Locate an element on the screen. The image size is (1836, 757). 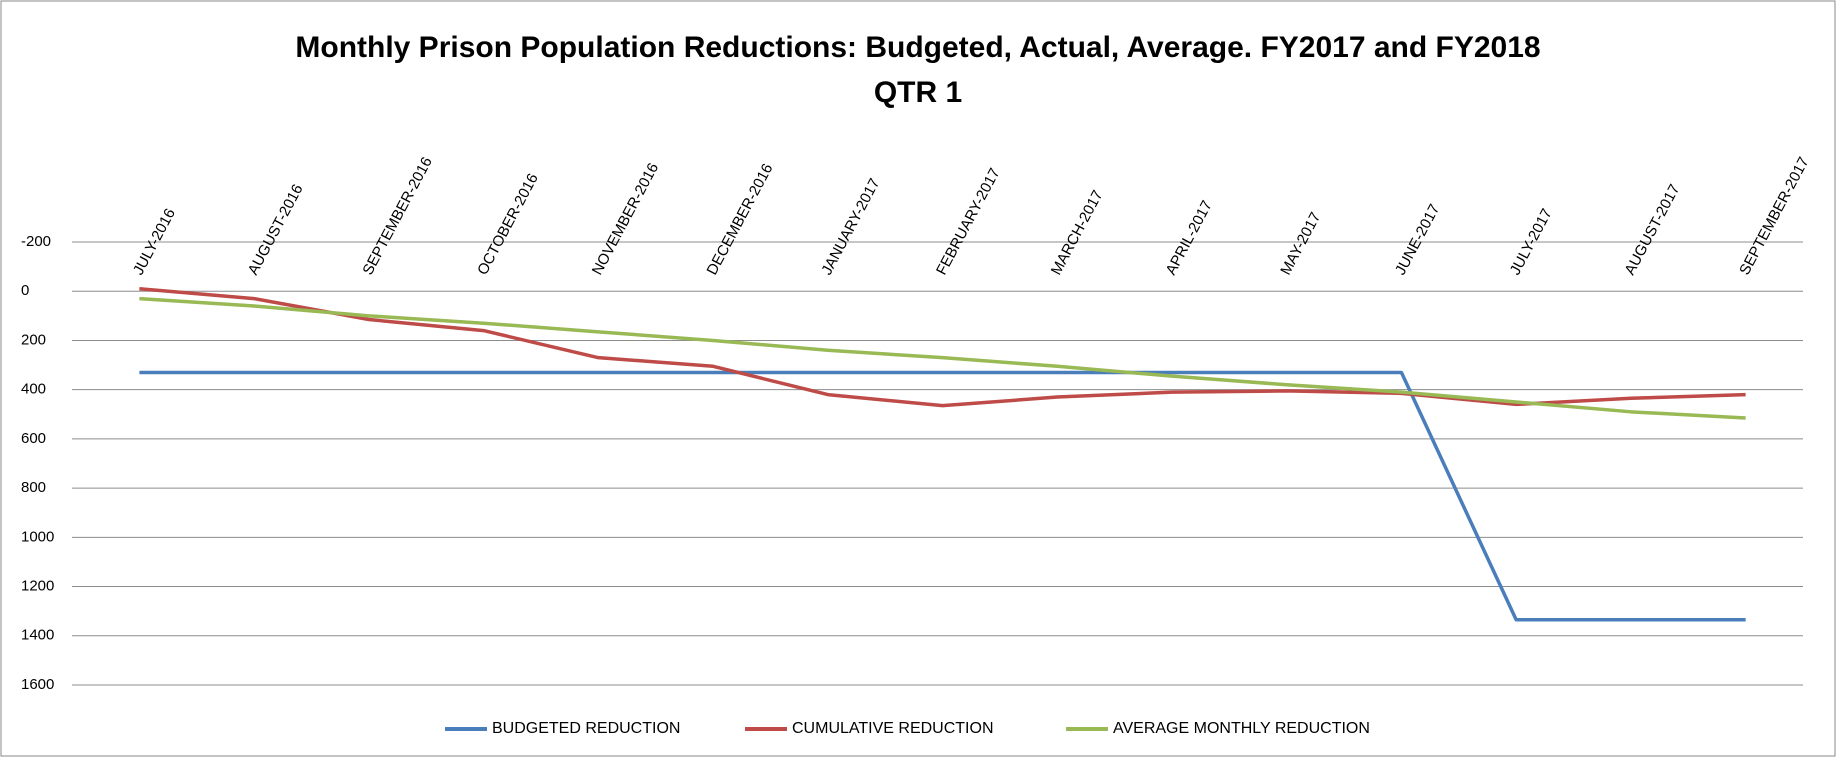
y-tick-label: 1600 is located at coordinates (37, 684).